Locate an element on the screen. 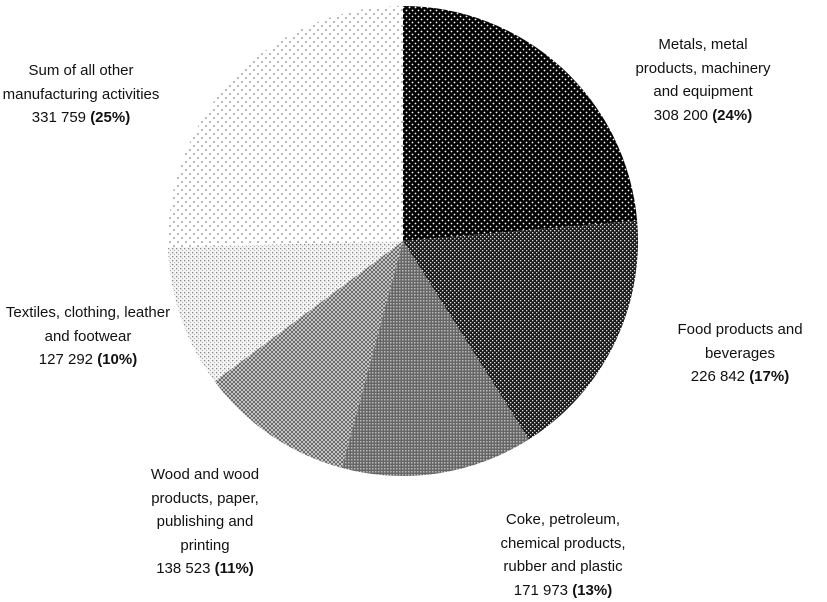 The image size is (827, 602). percent-label: (10%) is located at coordinates (117, 359).